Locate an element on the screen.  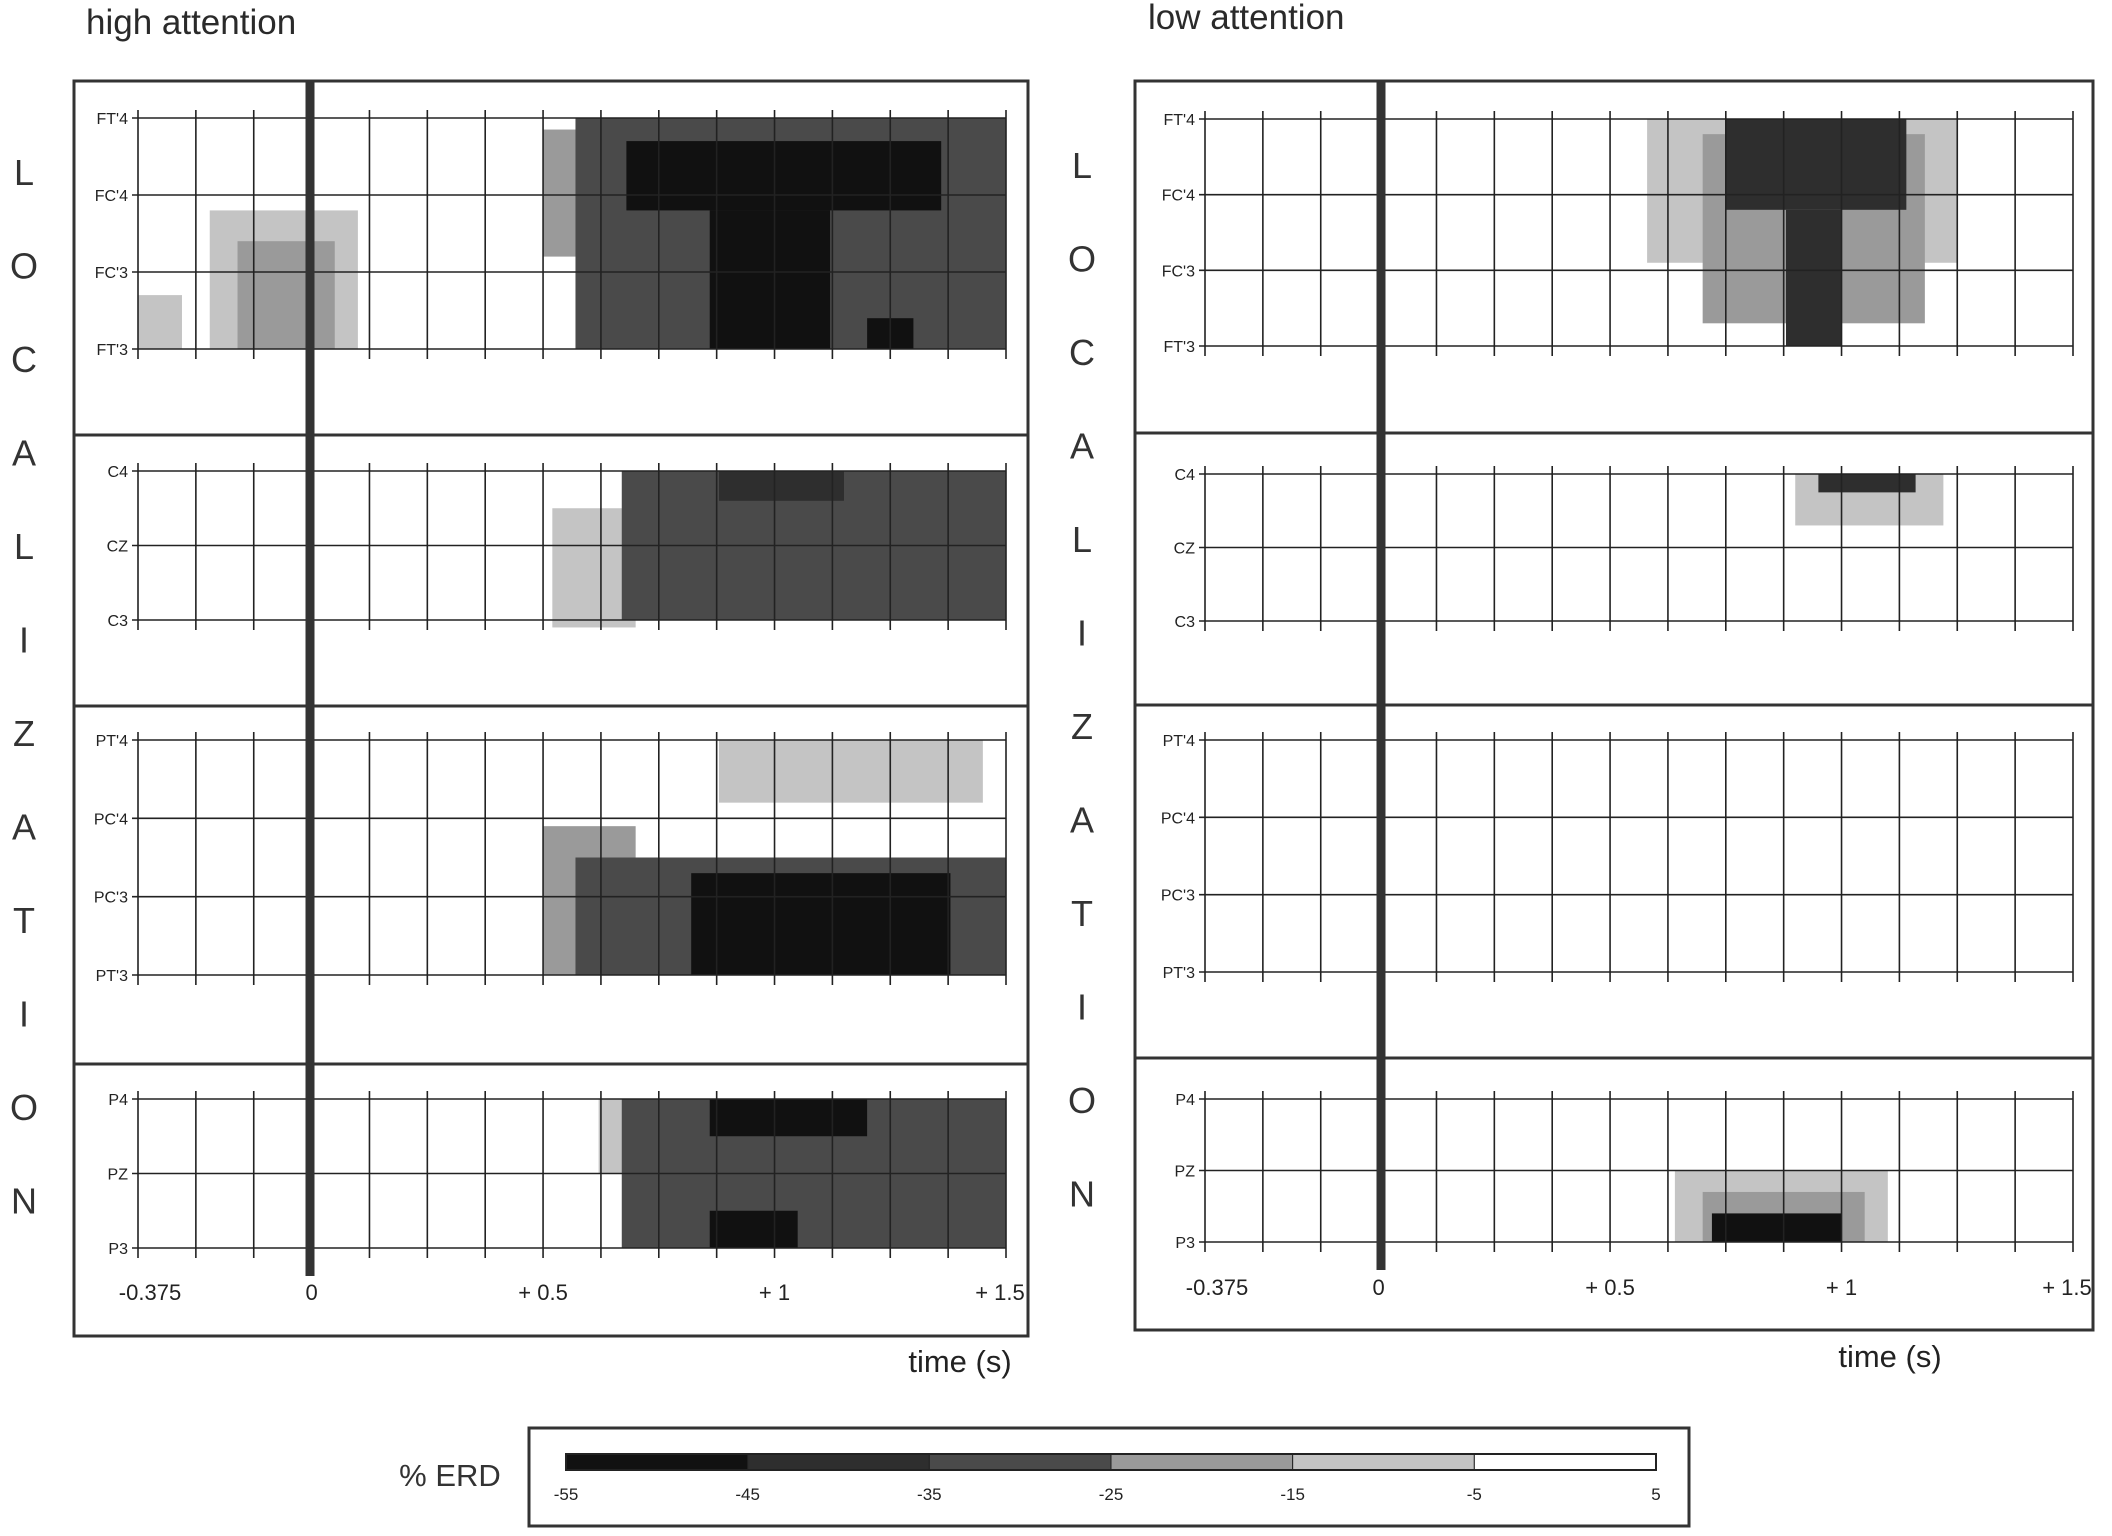
colorbar-tick-label: -55 is located at coordinates (566, 1494).